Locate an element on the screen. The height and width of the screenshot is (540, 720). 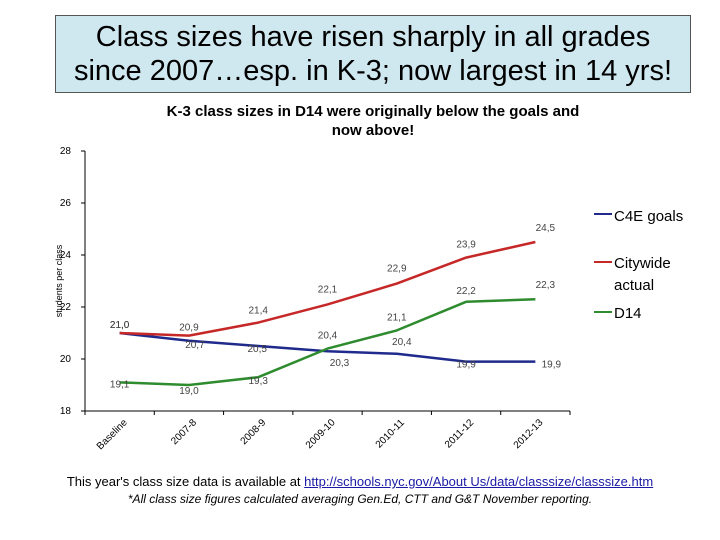
x-tick-label: Baseline is located at coordinates (112, 434).